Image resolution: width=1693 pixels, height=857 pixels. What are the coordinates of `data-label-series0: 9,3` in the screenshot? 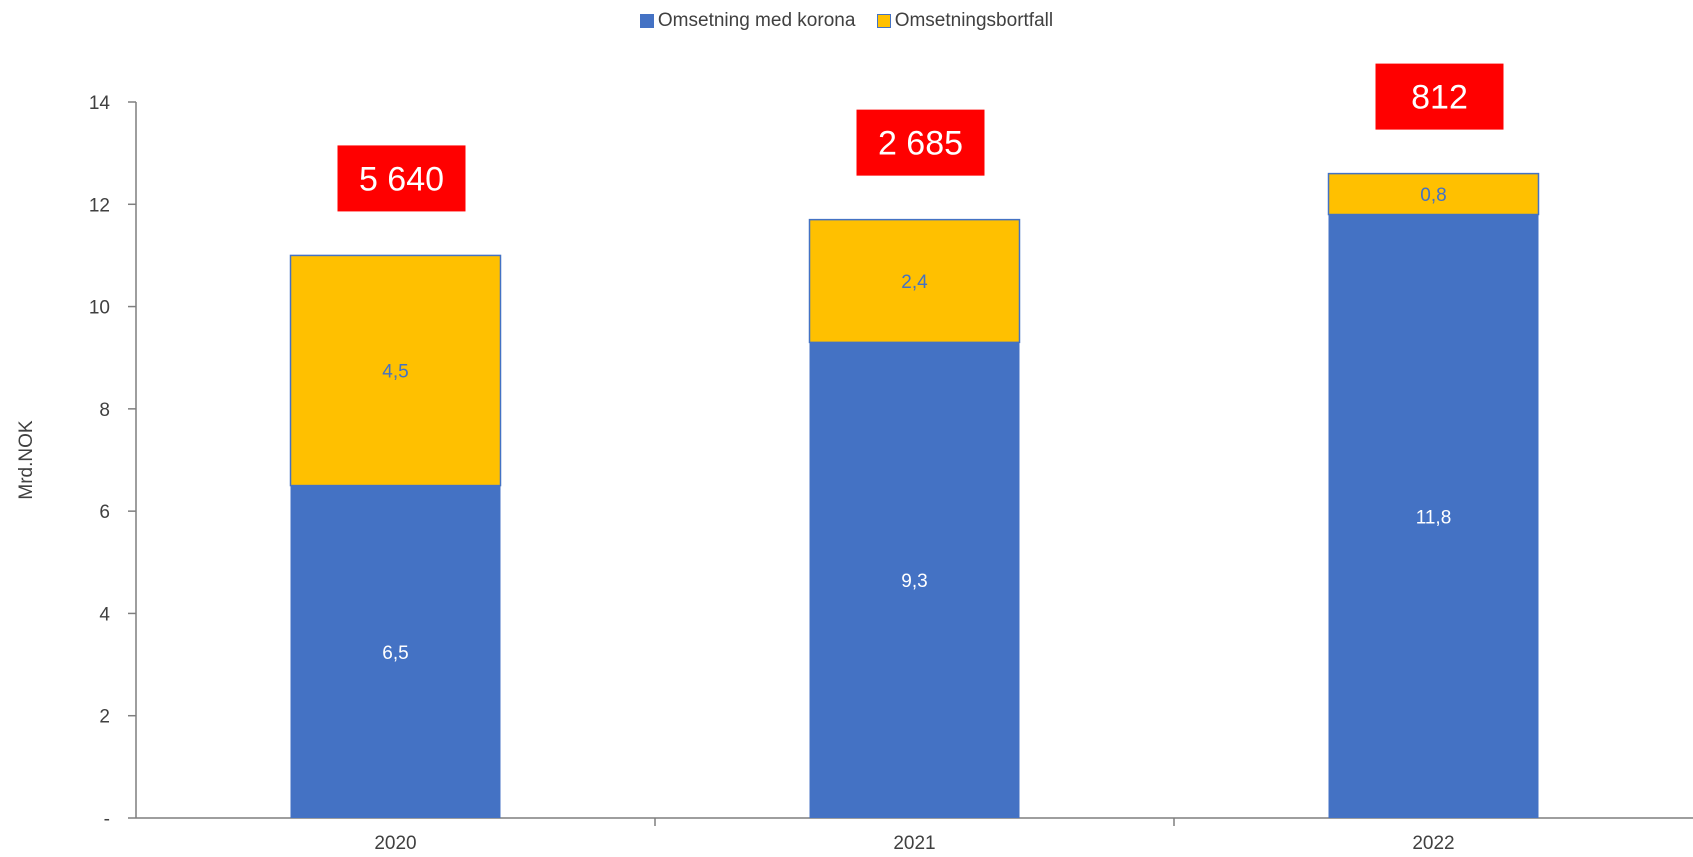 It's located at (914, 581).